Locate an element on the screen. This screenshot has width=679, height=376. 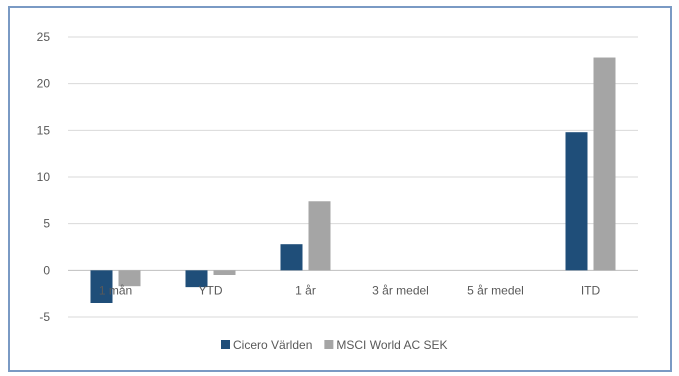
y-tick-label: 20 is located at coordinates (44, 84).